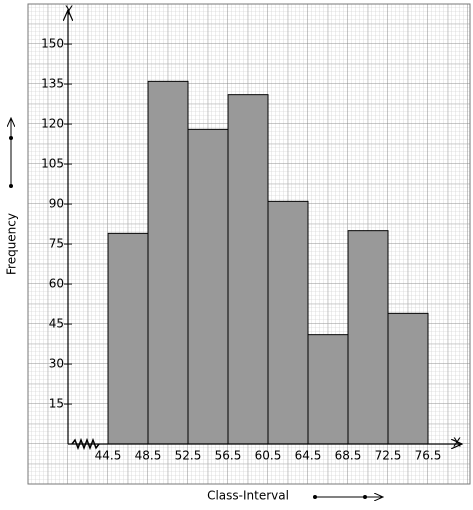 This screenshot has height=510, width=473. Describe the element at coordinates (308, 456) in the screenshot. I see `x-tick-label: 64.5` at that location.